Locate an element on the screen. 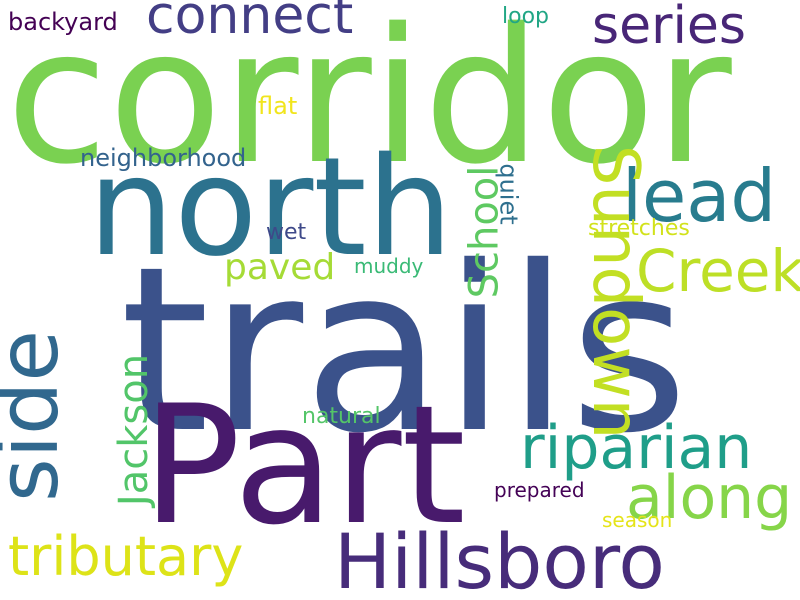 The width and height of the screenshot is (800, 600). word-loop: loop is located at coordinates (525, 16).